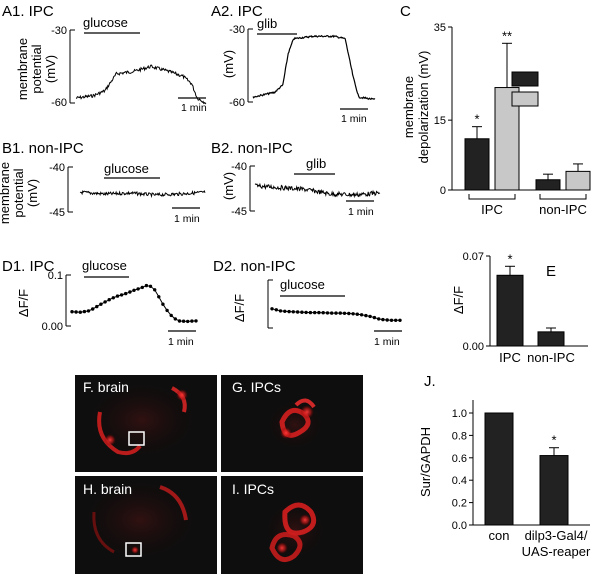 The image size is (598, 582). I want to click on b2-ylabel: (mV), so click(228, 186).